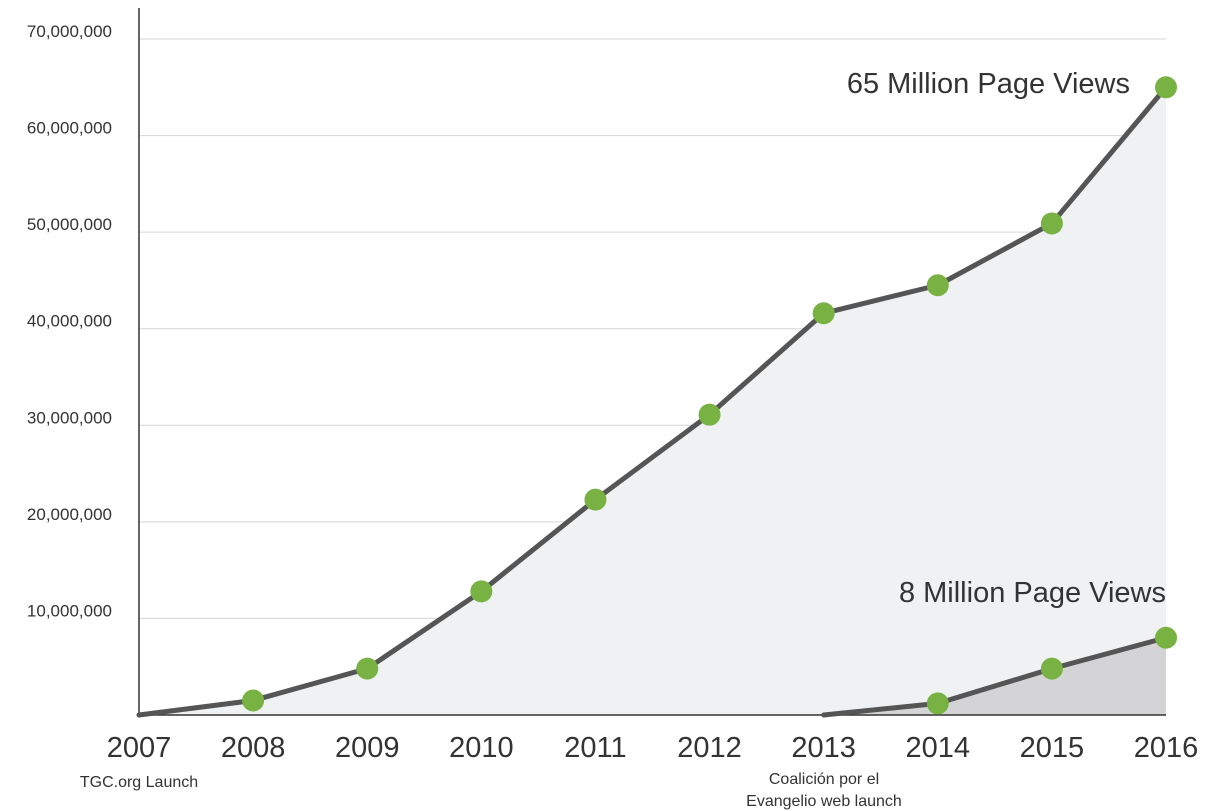 The width and height of the screenshot is (1207, 811). I want to click on x-tick-label: 2008, so click(253, 748).